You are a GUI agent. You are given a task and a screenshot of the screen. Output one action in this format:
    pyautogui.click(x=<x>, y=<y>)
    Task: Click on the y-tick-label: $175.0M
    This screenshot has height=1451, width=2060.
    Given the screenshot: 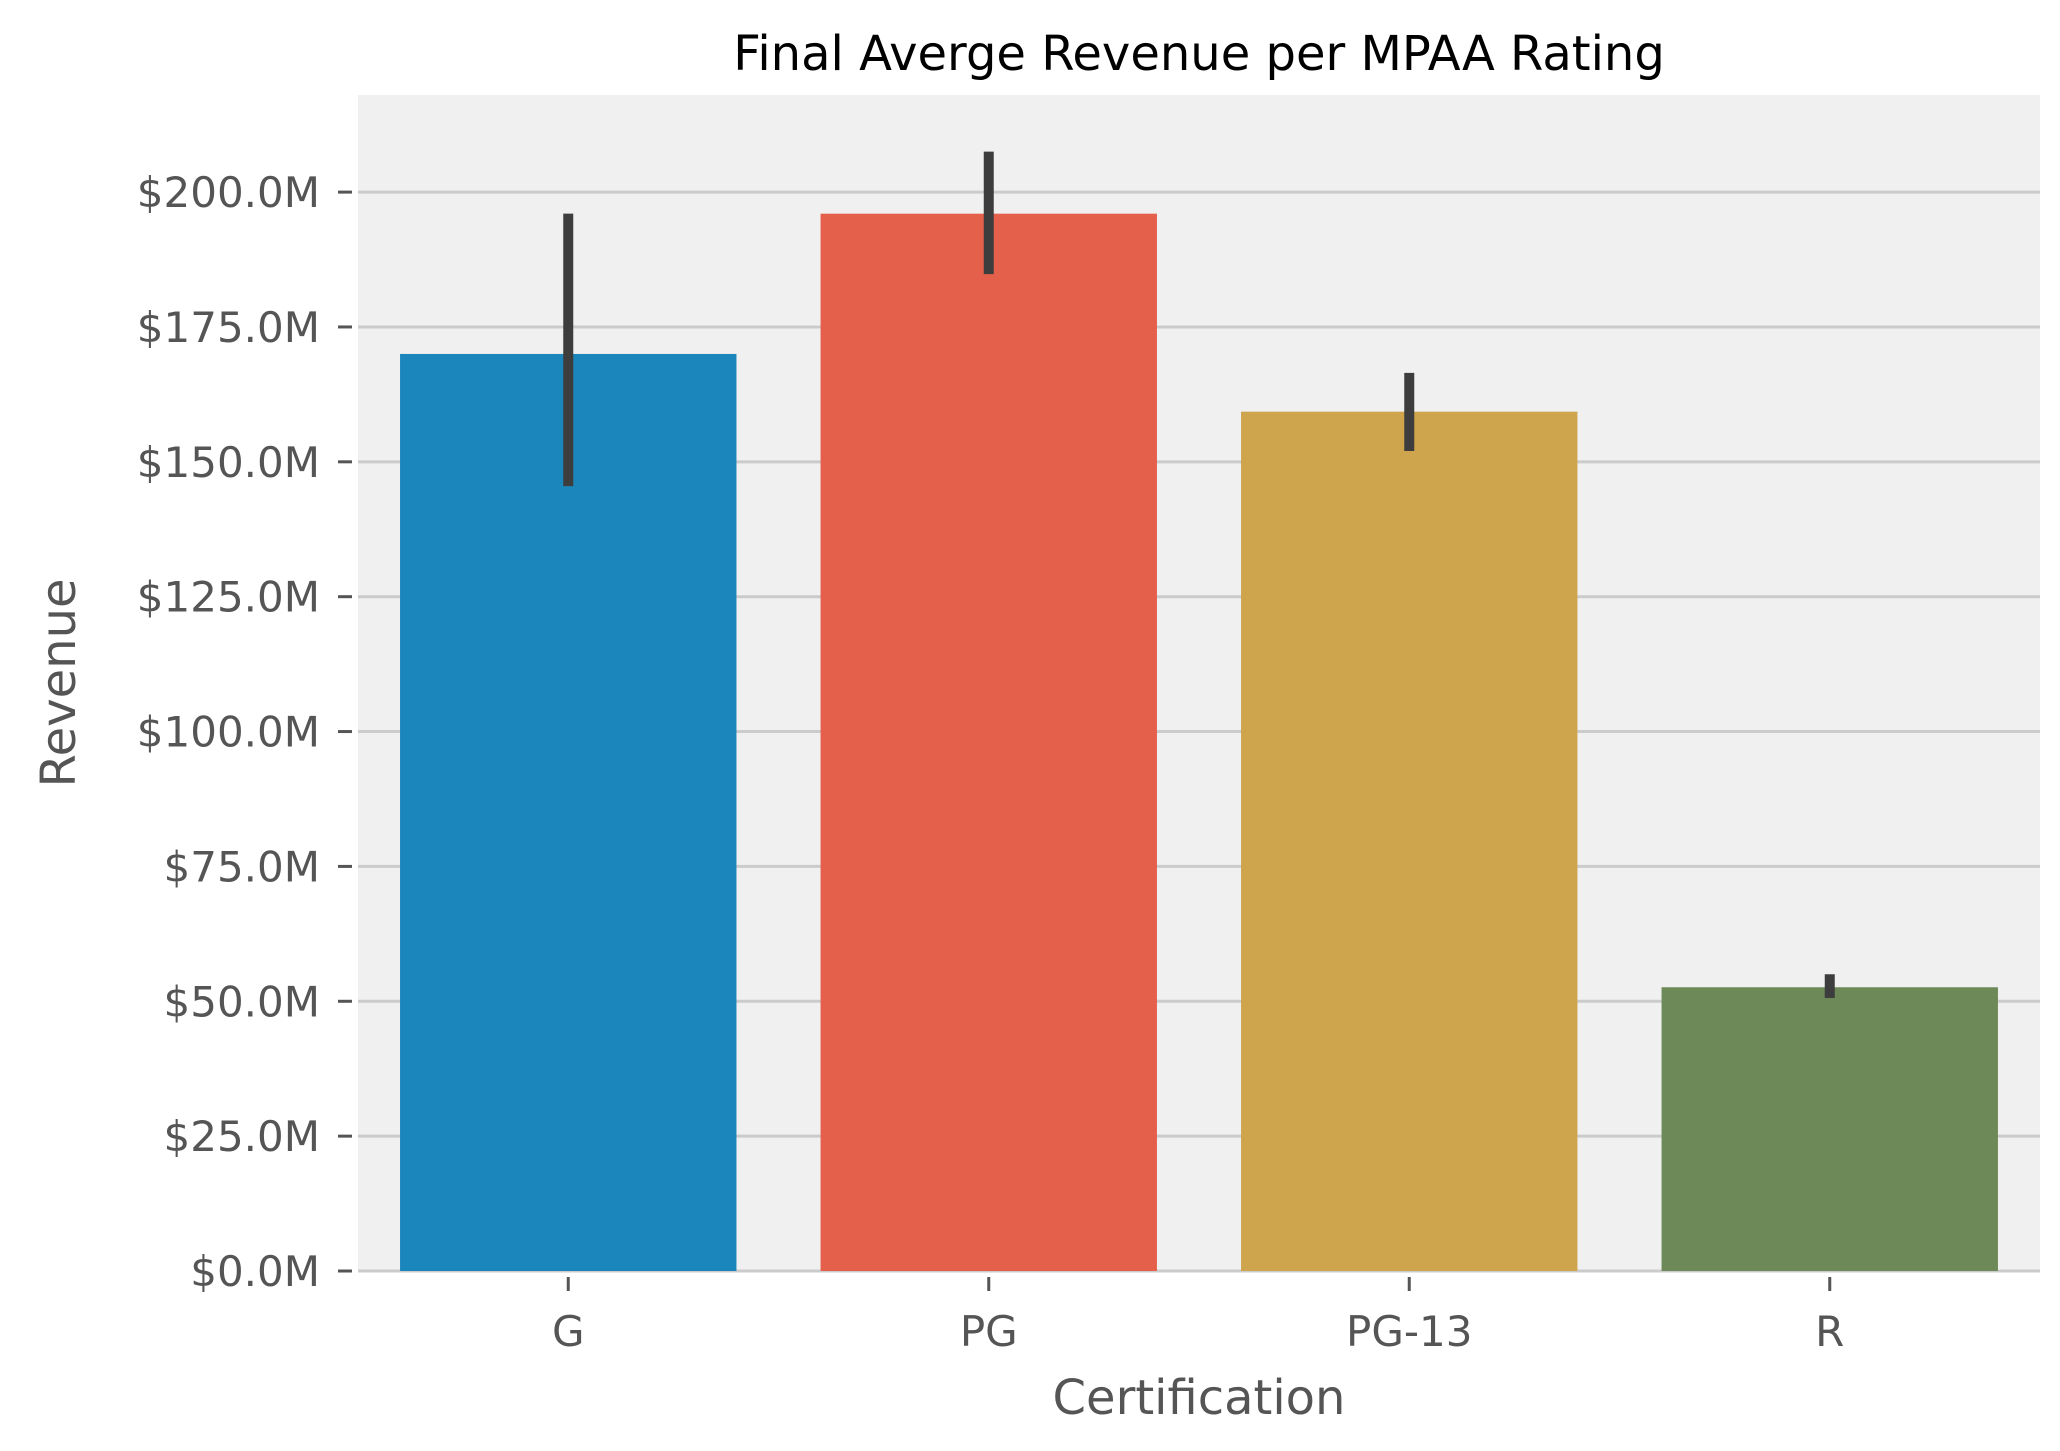 What is the action you would take?
    pyautogui.click(x=228, y=327)
    